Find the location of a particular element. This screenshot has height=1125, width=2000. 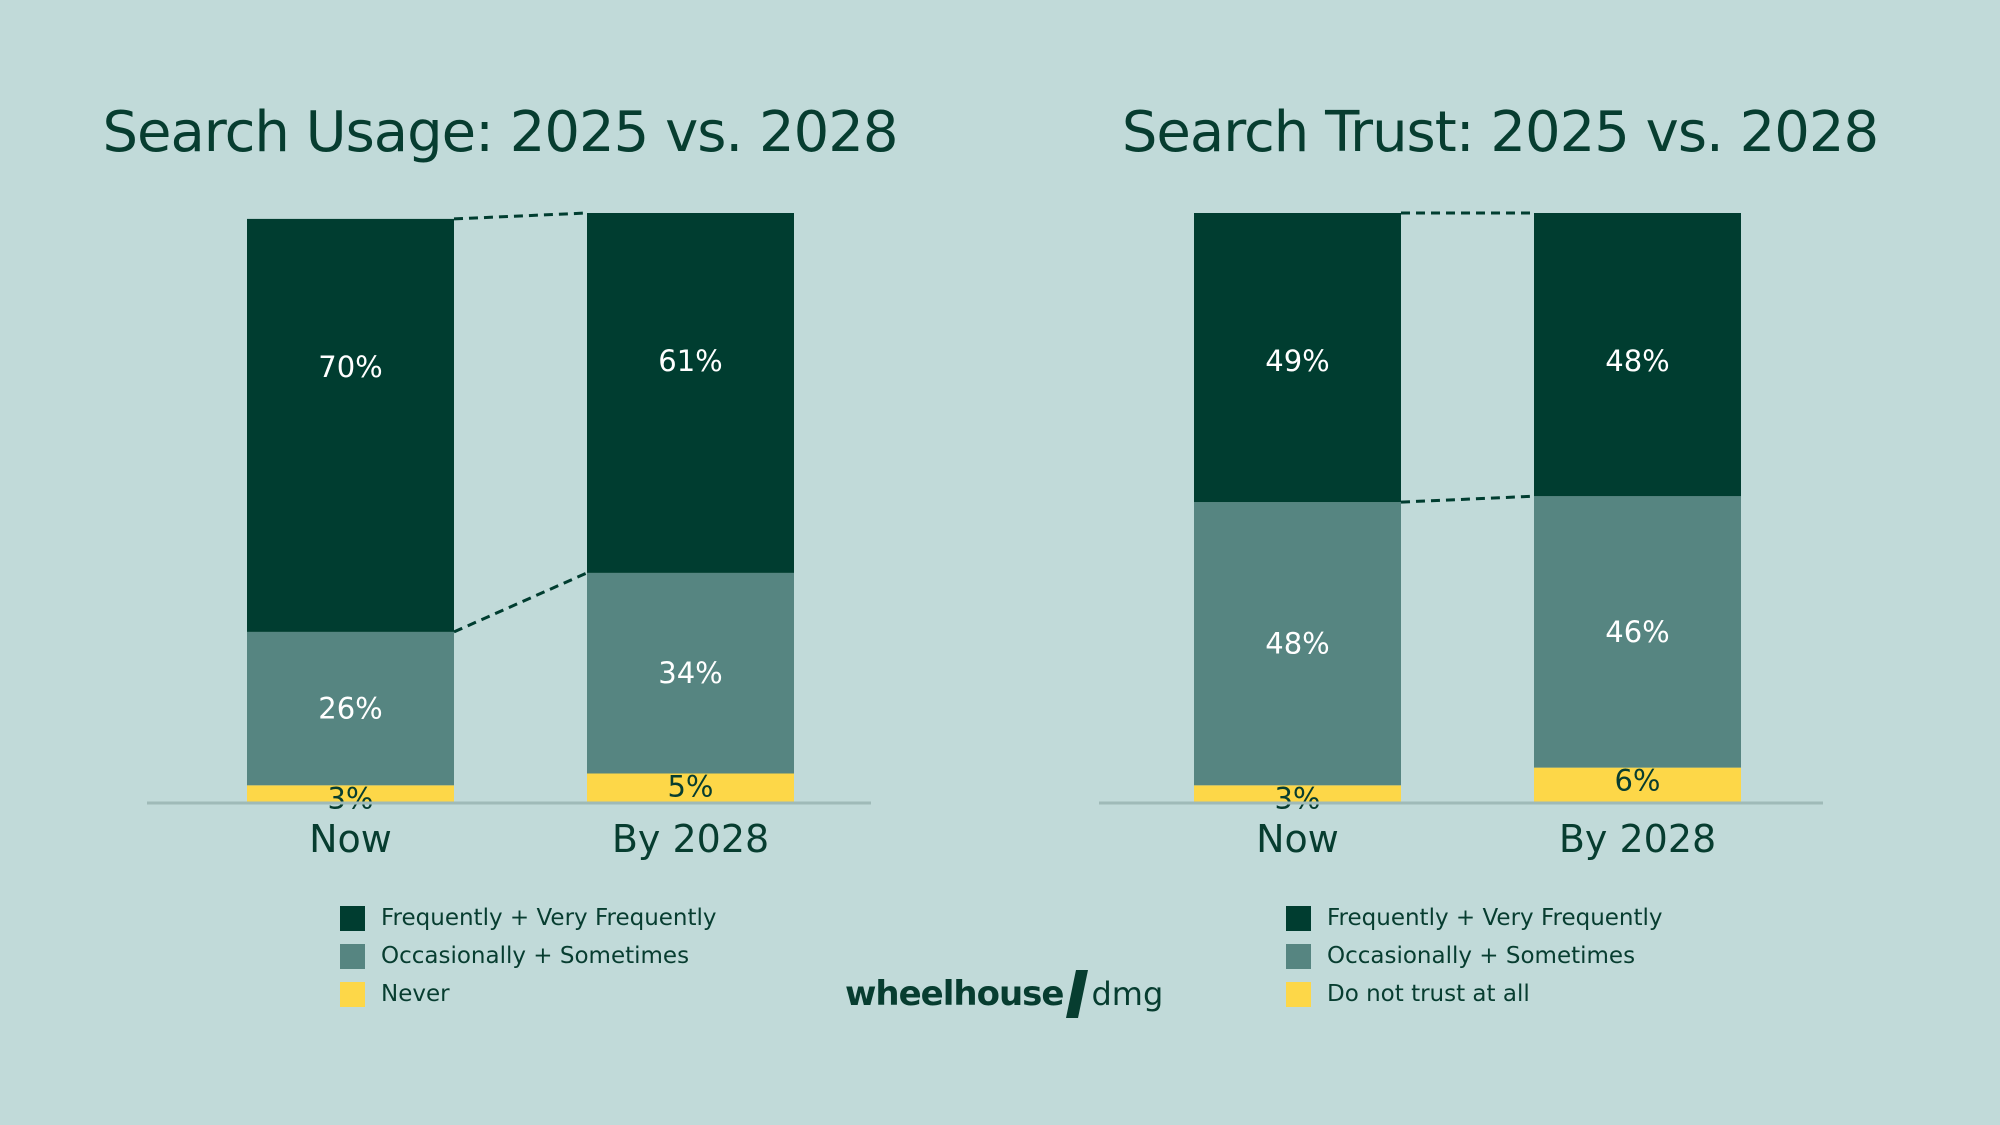

logo-sub: dmg is located at coordinates (1127, 994).